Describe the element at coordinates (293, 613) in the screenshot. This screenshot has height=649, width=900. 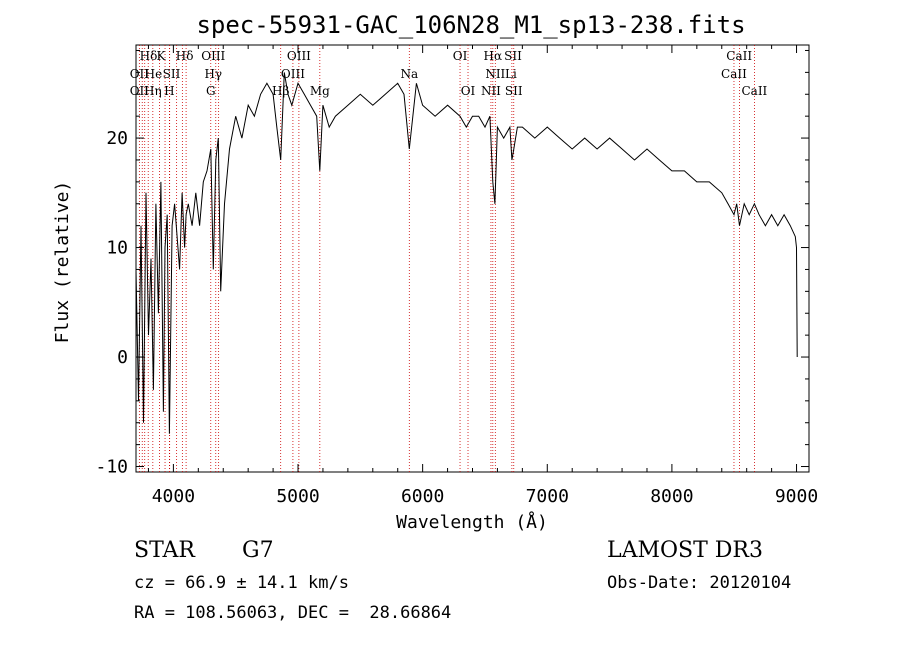
I see `coordinates: RA = 108.56063, DEC = 28.66864` at that location.